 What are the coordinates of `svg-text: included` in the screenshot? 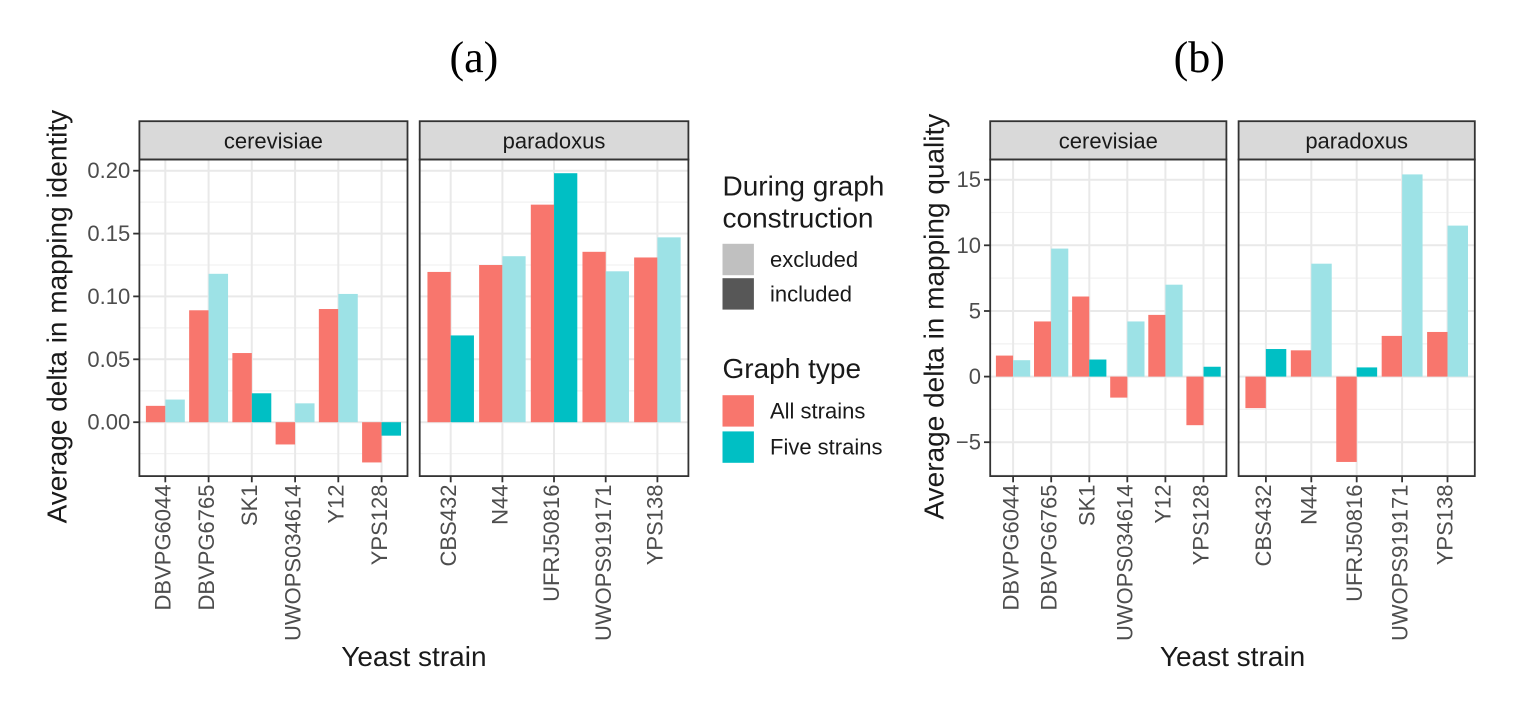 It's located at (811, 293).